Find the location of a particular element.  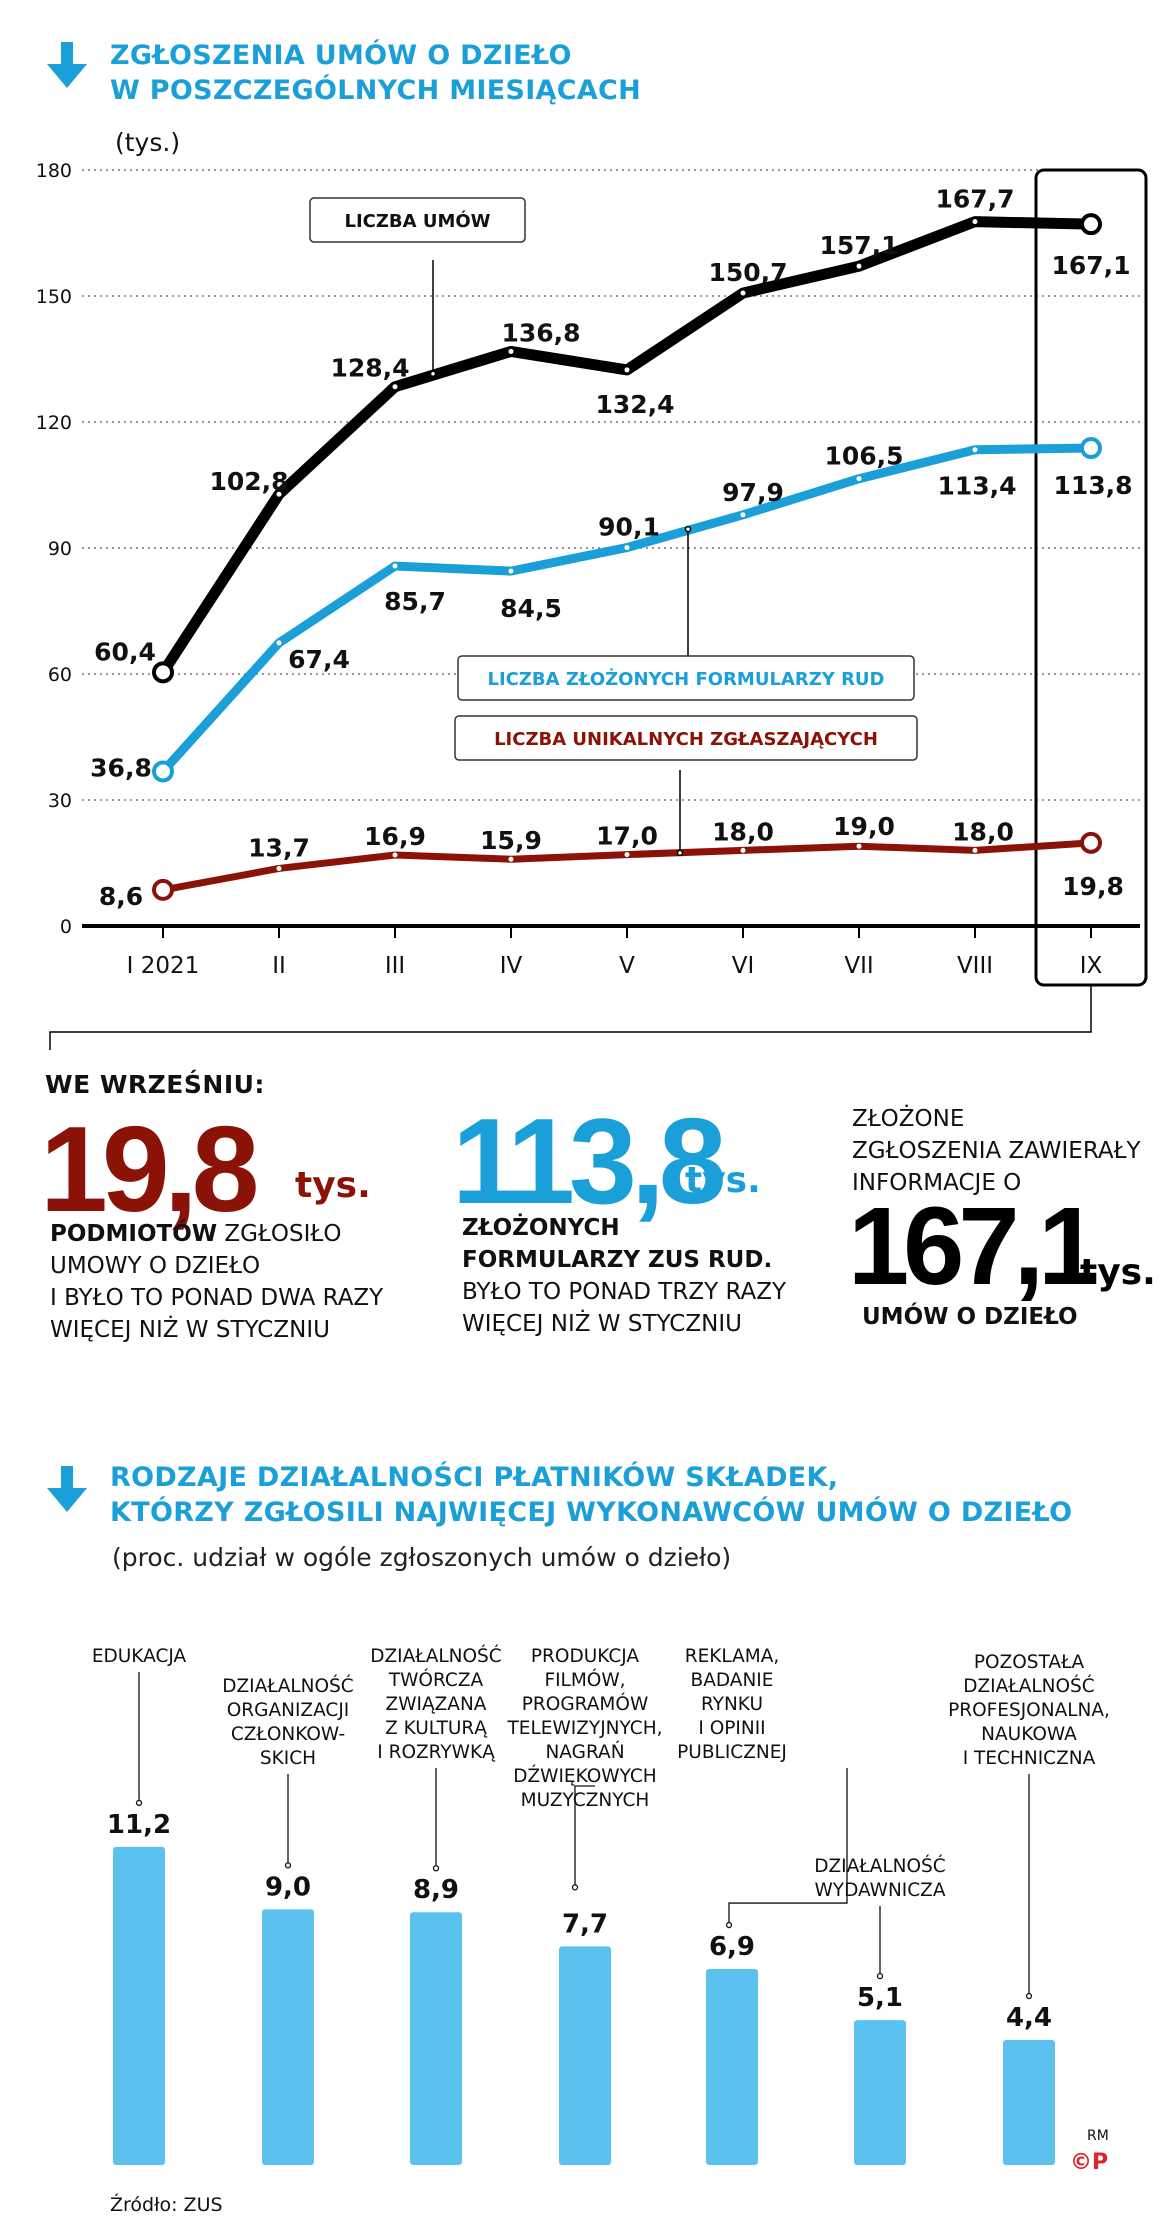

stat-contracts-line2: ZGŁOSZENIA ZAWIERAŁY is located at coordinates (996, 1151).